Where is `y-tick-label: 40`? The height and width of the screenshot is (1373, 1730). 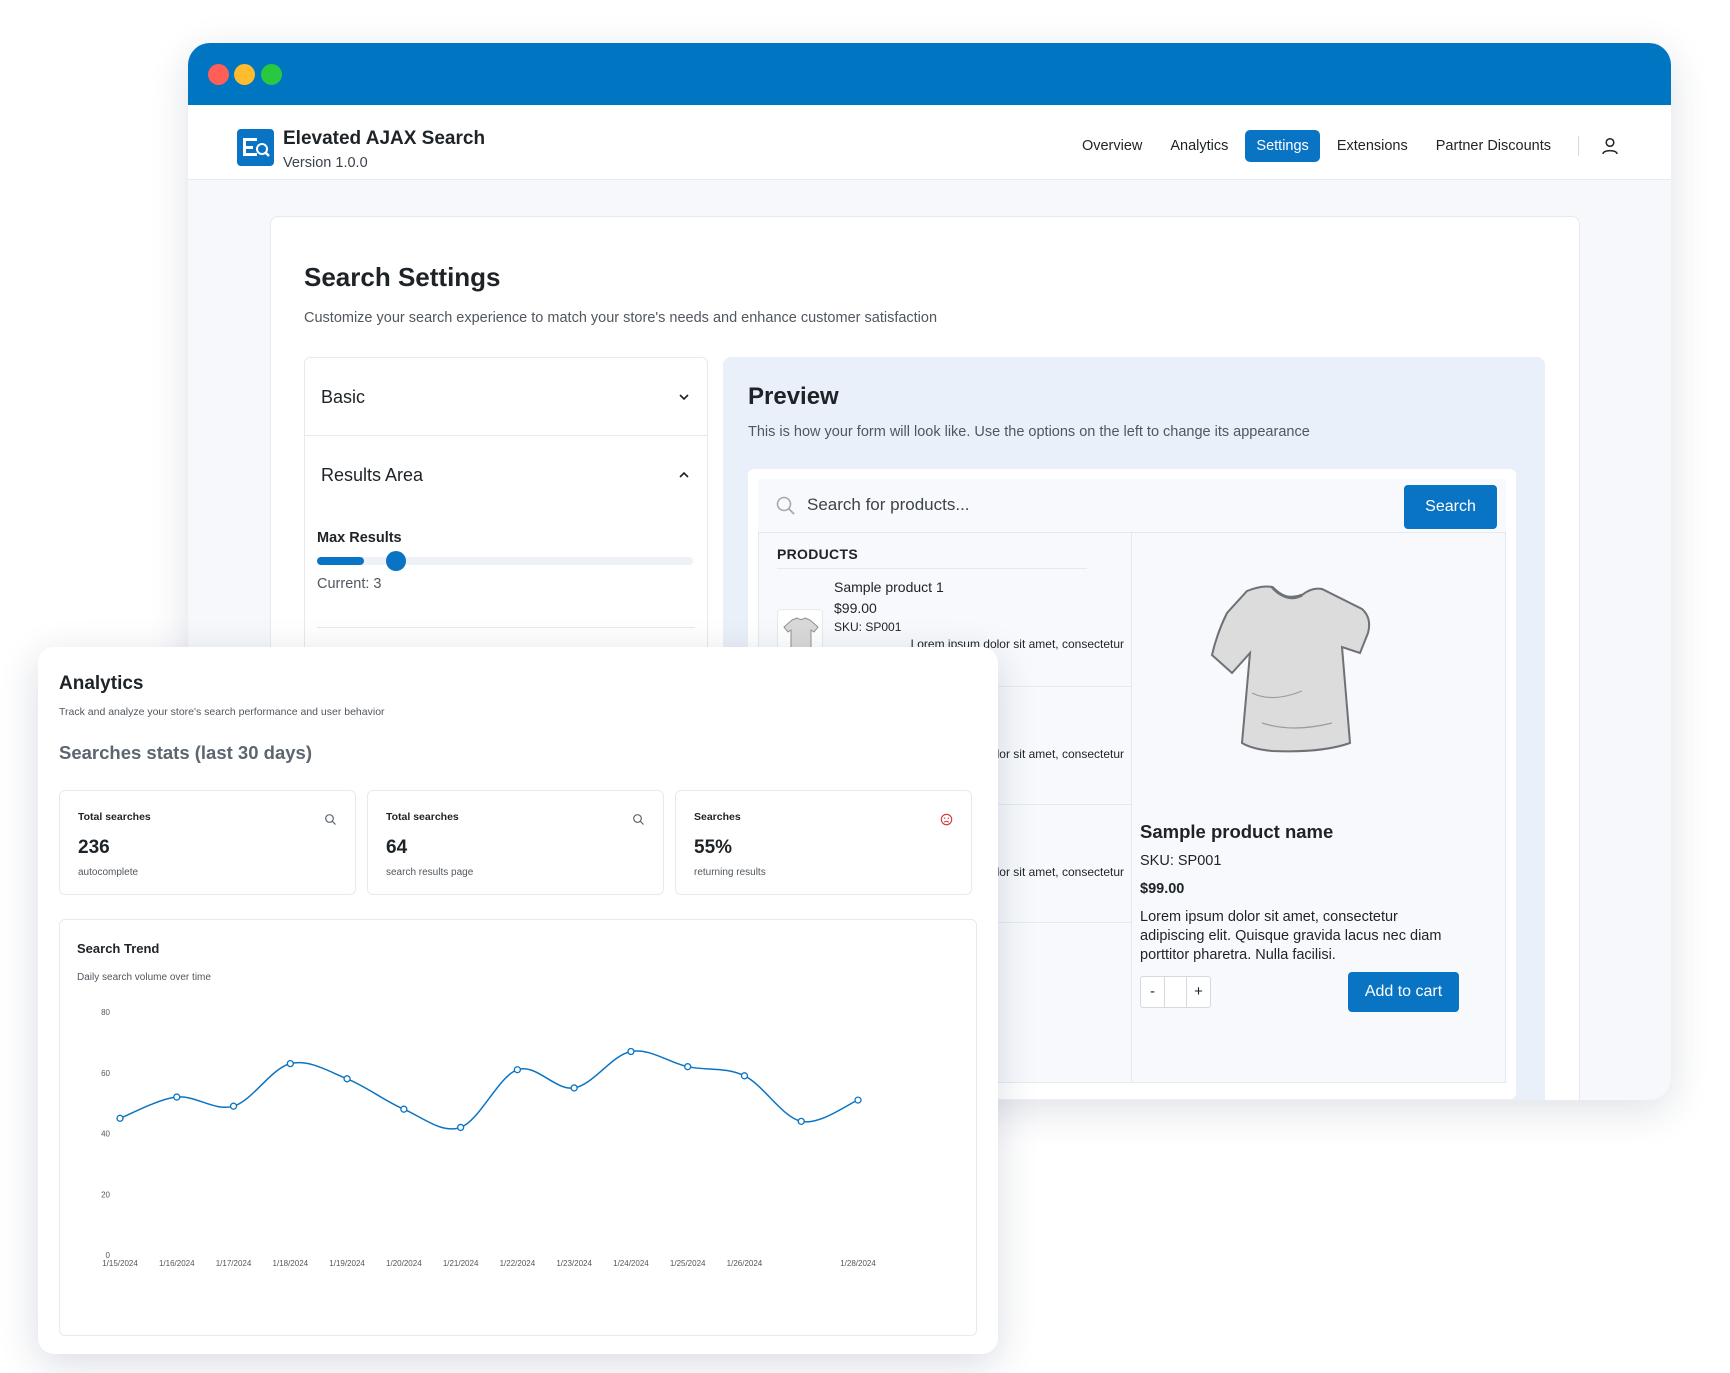
y-tick-label: 40 is located at coordinates (105, 1134).